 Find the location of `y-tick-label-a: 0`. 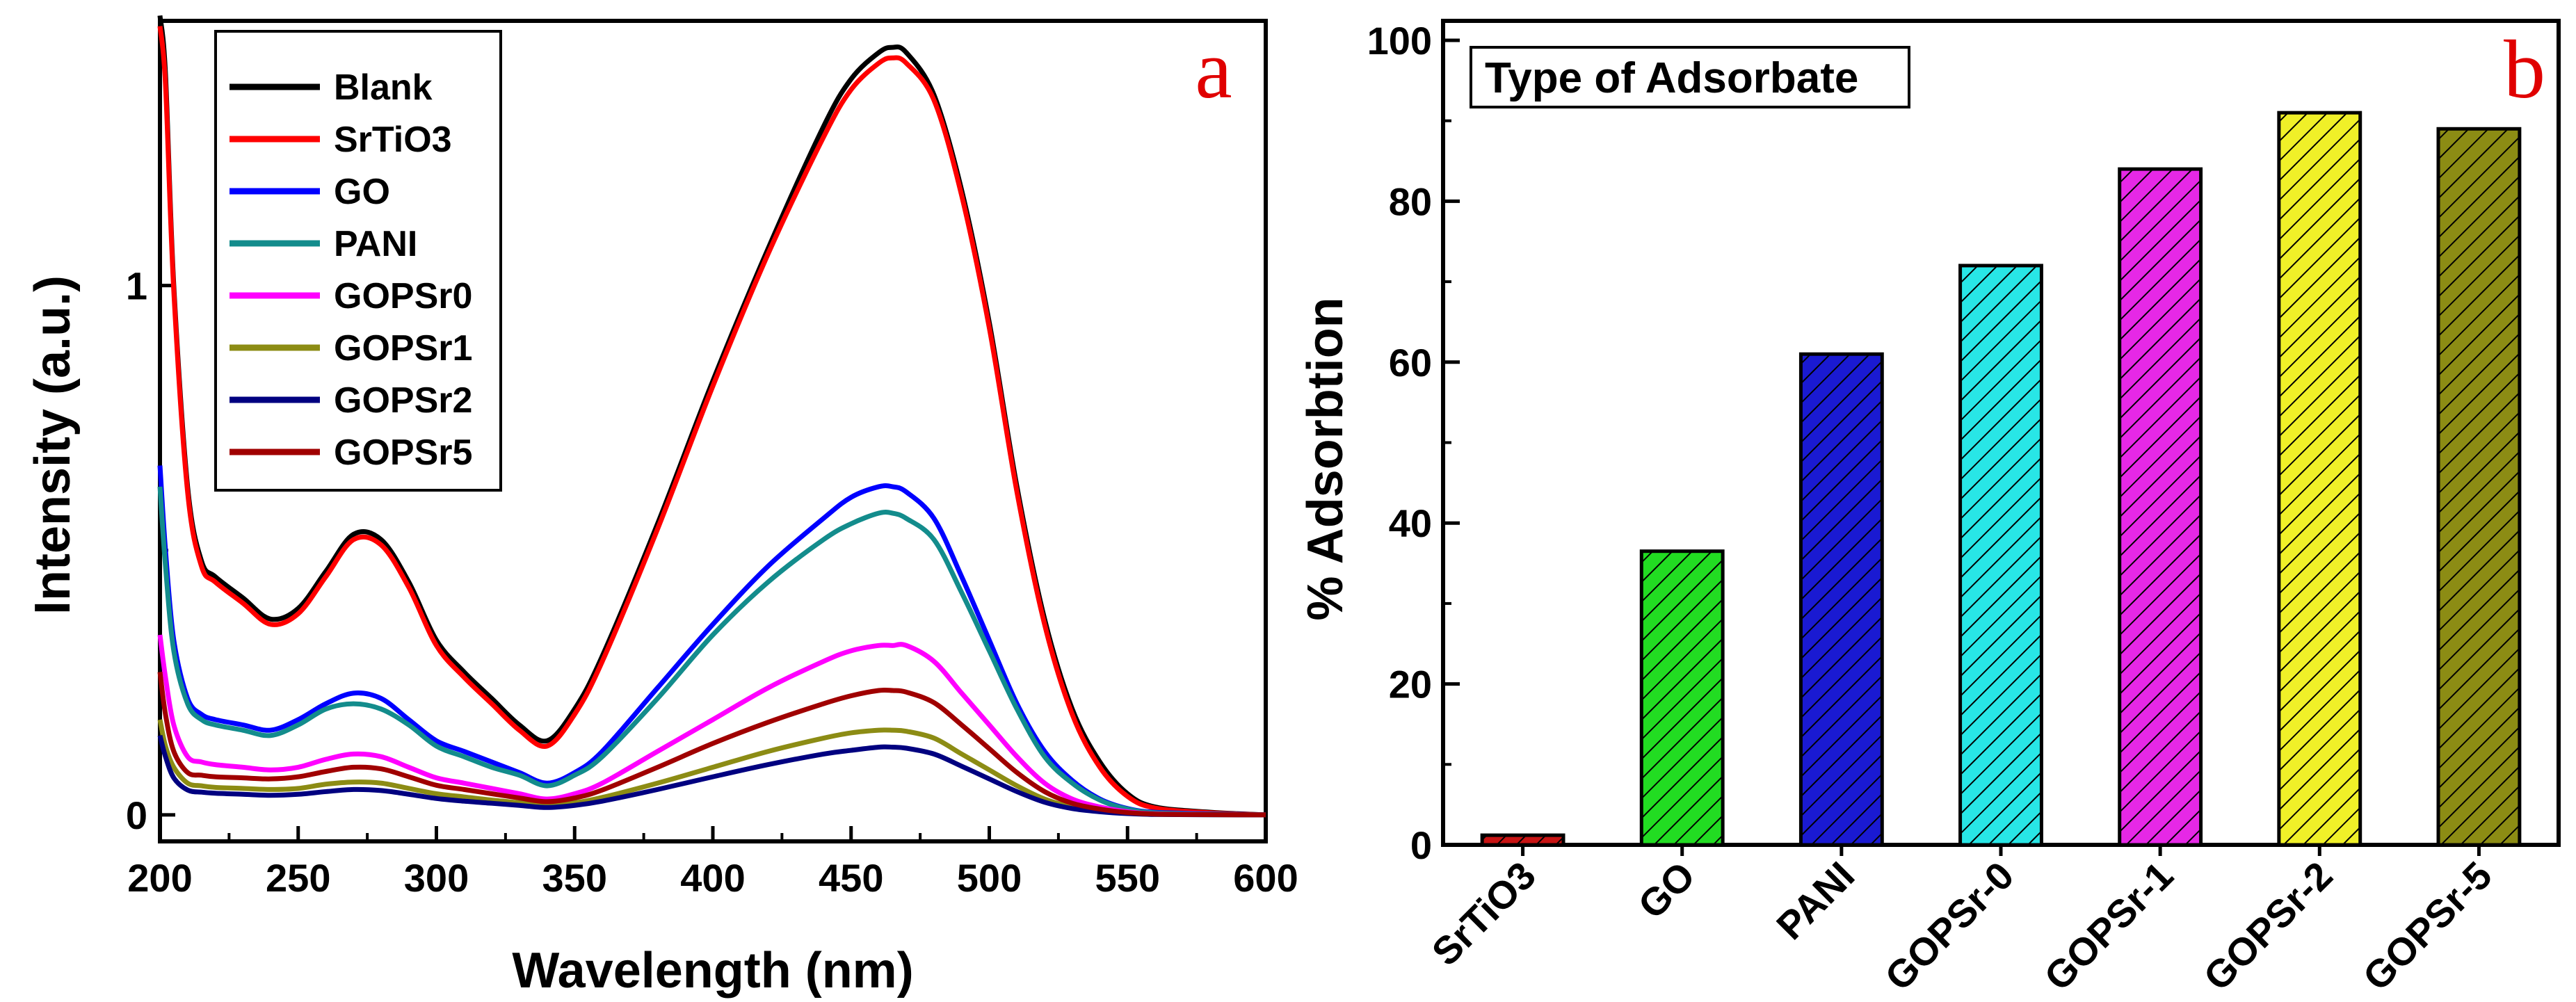

y-tick-label-a: 0 is located at coordinates (137, 815).